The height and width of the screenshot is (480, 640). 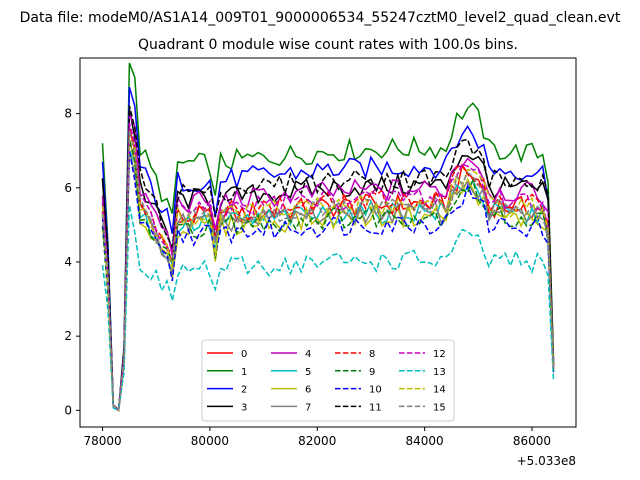 I want to click on x-tick-label: 78000, so click(x=102, y=441).